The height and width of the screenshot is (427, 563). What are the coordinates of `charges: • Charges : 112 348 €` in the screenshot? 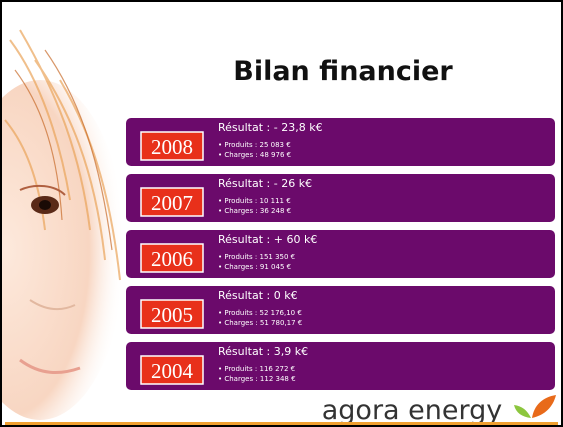 It's located at (257, 379).